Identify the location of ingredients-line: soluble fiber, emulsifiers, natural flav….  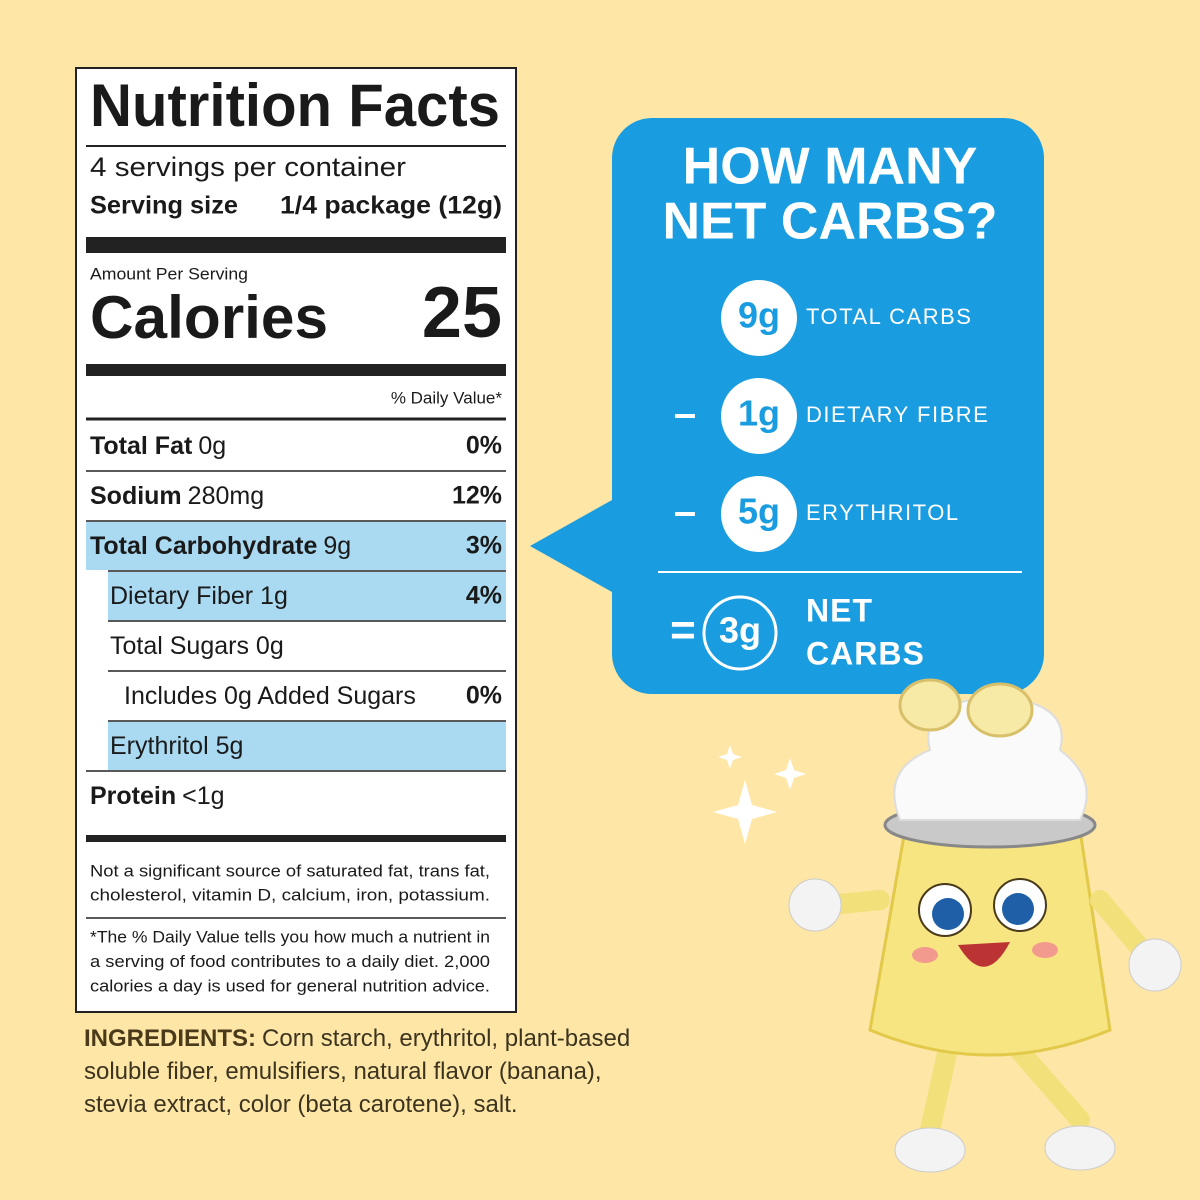
(343, 1071).